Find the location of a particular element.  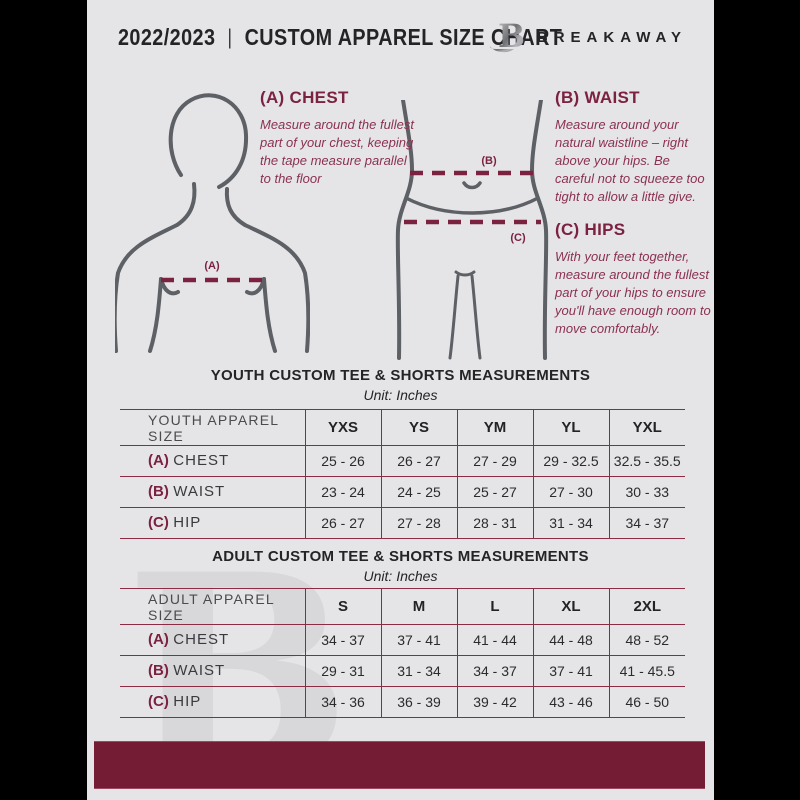

youth-size-yl: YL is located at coordinates (570, 427).